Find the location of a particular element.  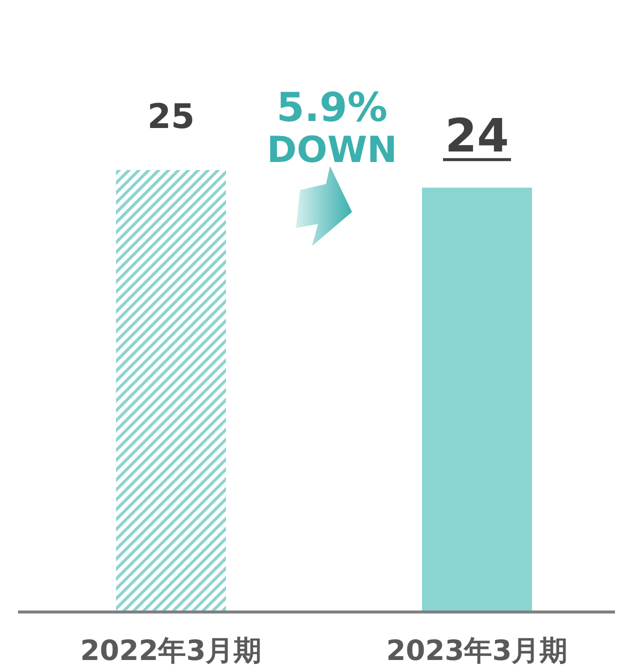

x-tick-label: 2022年3月期 is located at coordinates (171, 650).